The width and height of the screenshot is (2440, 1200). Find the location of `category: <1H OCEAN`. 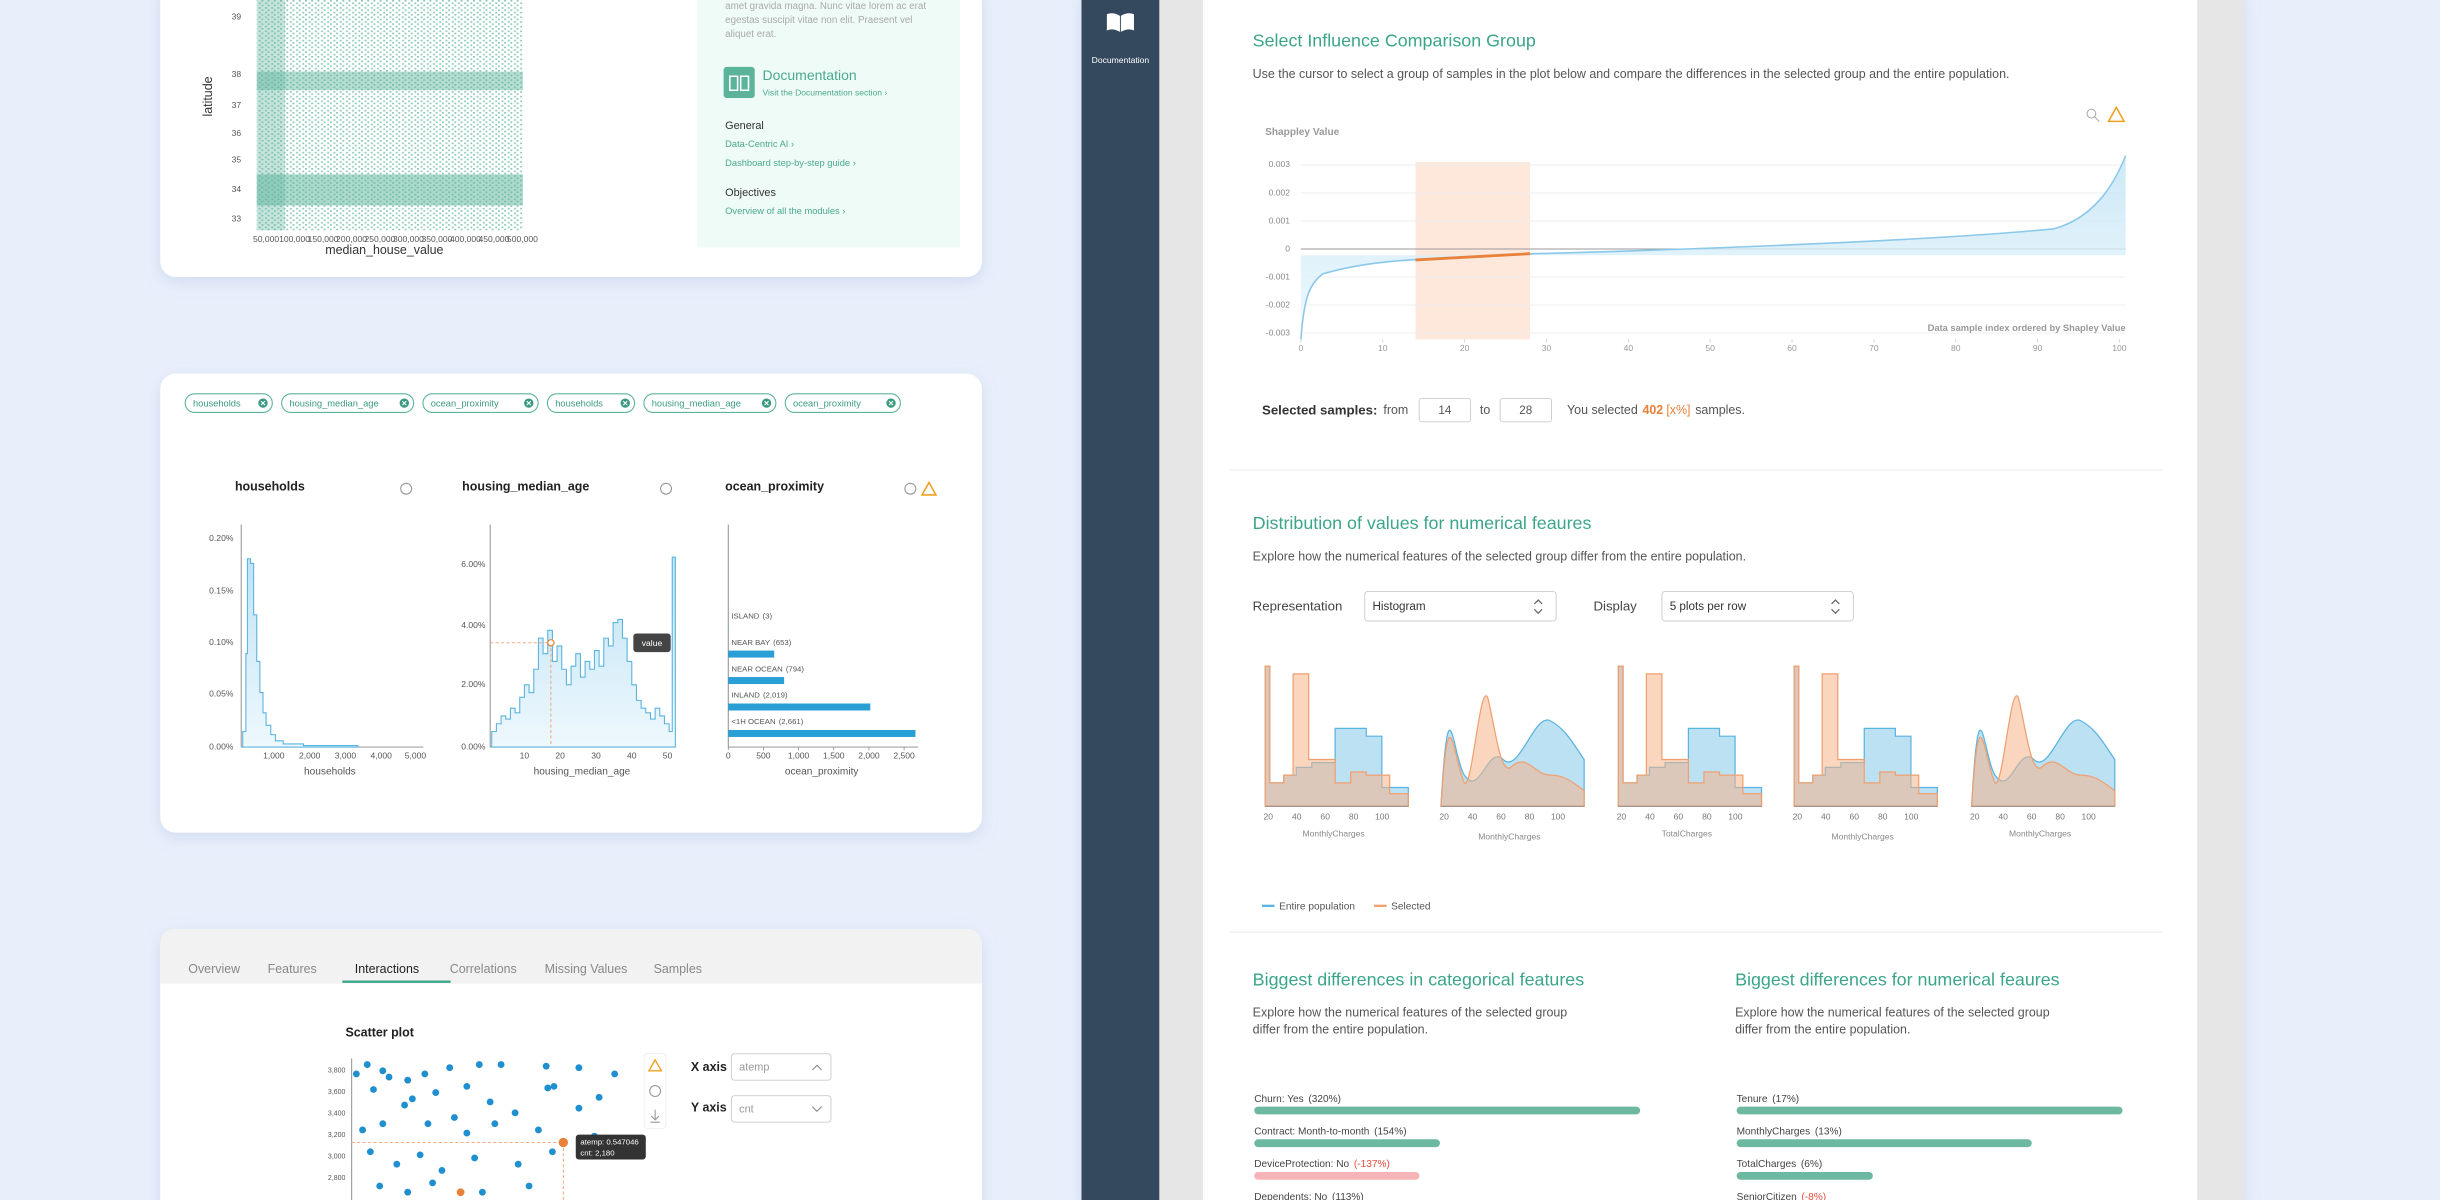

category: <1H OCEAN is located at coordinates (753, 721).